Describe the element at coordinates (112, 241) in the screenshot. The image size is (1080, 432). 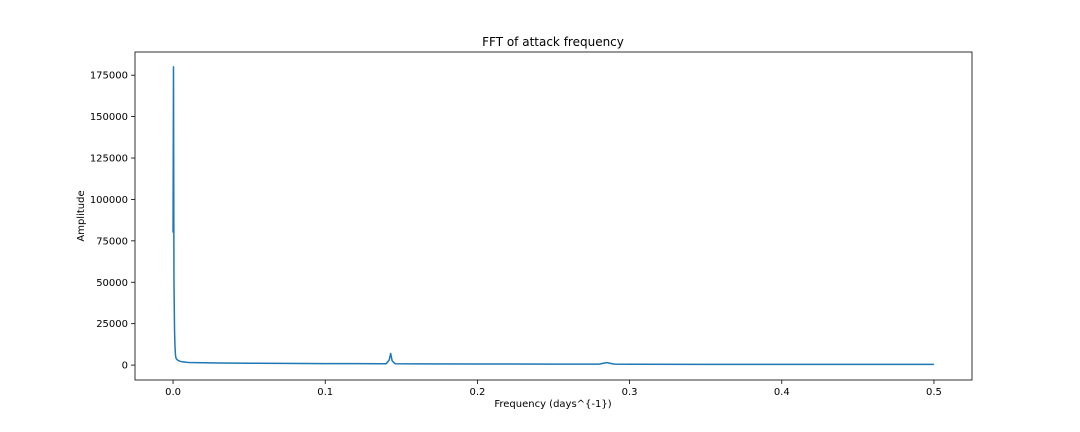
I see `y-tick-label: 75000` at that location.